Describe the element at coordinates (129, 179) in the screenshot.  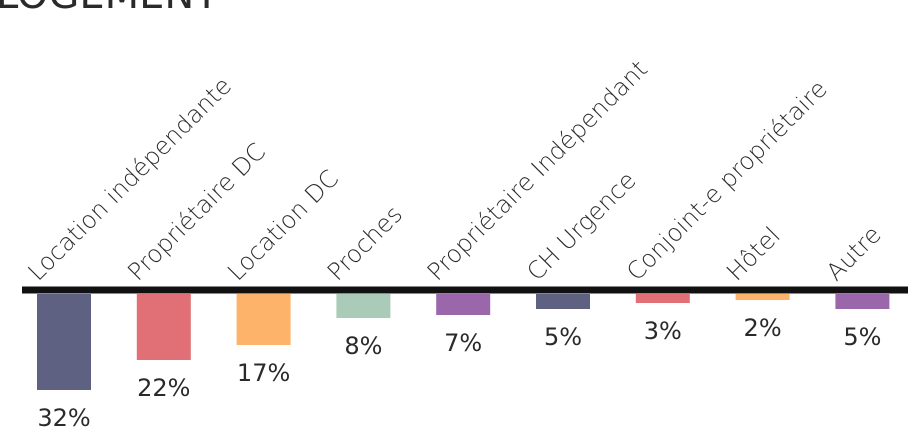
I see `category-label: Location indépendante` at that location.